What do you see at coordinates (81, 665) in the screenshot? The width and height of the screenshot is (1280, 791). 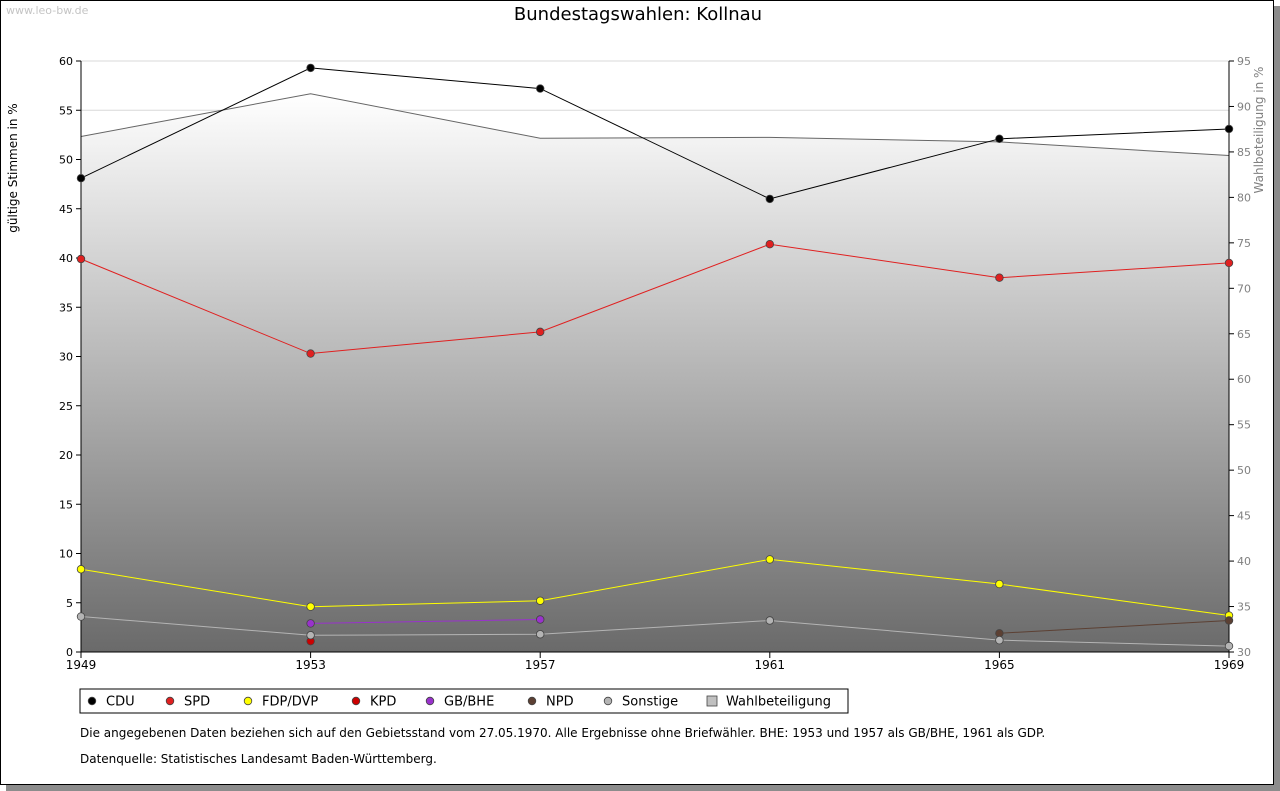 I see `x-tick-label-1949: 1949` at bounding box center [81, 665].